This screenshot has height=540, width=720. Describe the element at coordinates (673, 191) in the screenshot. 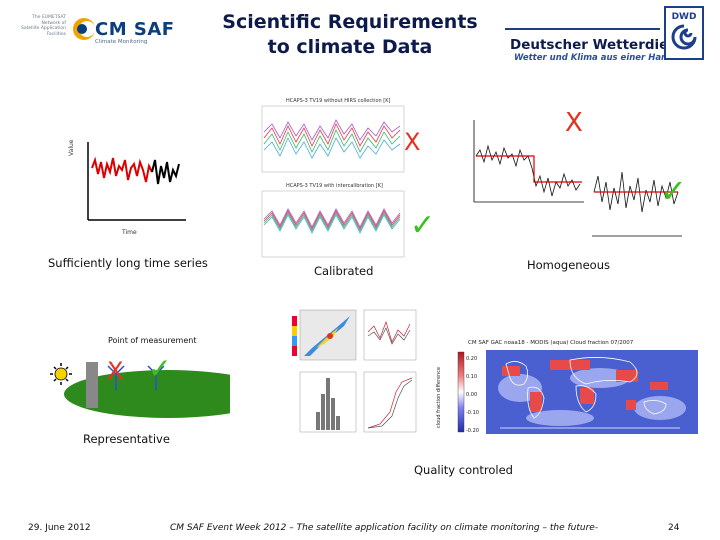

I see `homogeneous-check-mark: ✓` at that location.